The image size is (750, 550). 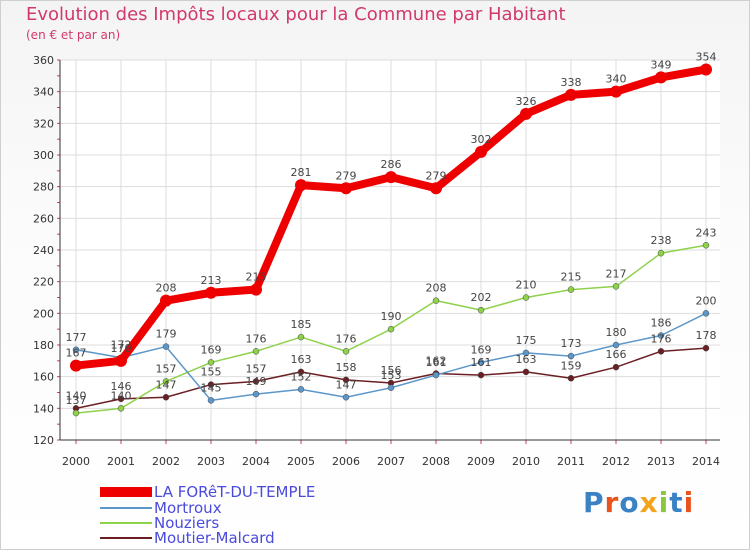 What do you see at coordinates (43, 377) in the screenshot?
I see `y-tick-label: 160` at bounding box center [43, 377].